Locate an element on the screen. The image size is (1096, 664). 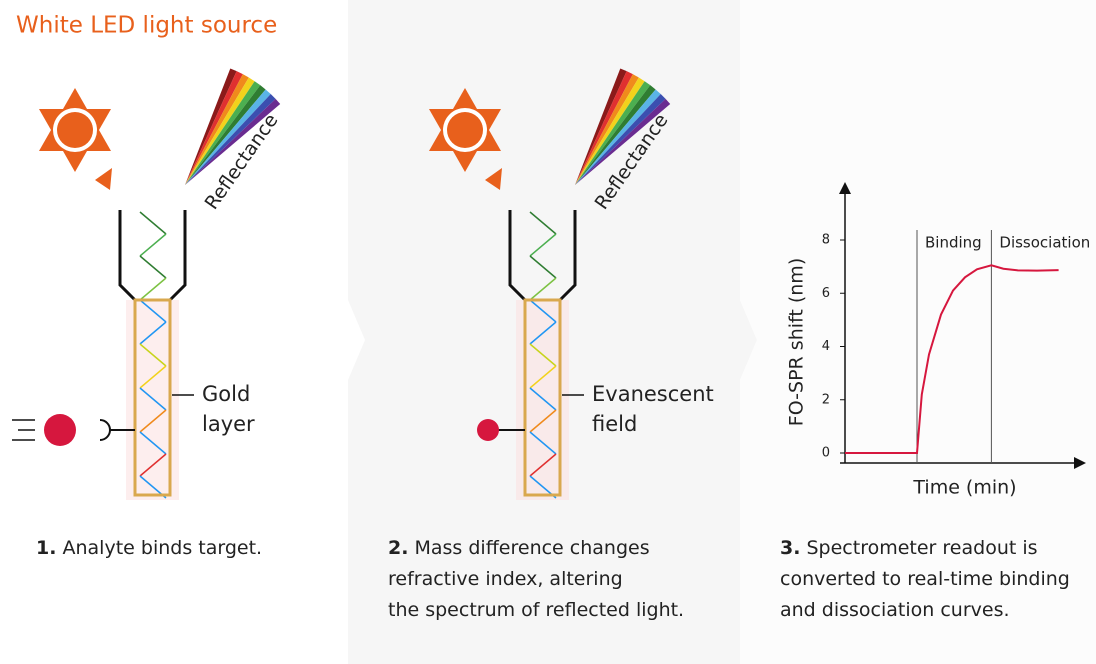
caption-line: the spectrum of reflected light. is located at coordinates (536, 610).